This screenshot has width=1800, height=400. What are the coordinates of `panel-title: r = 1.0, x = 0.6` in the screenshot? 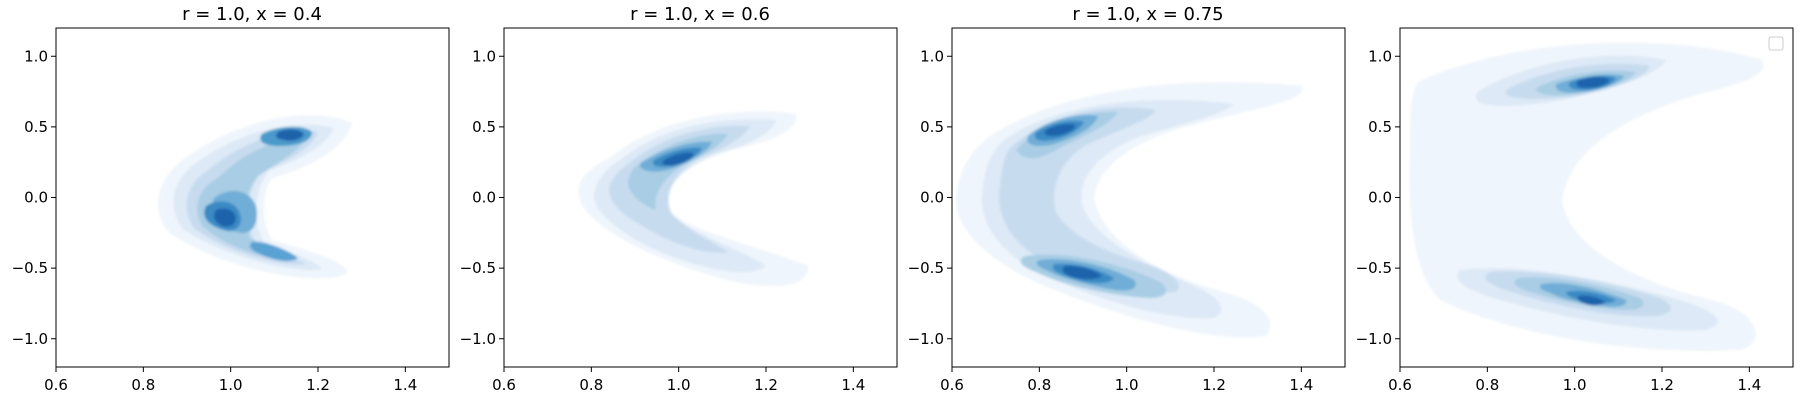 It's located at (700, 14).